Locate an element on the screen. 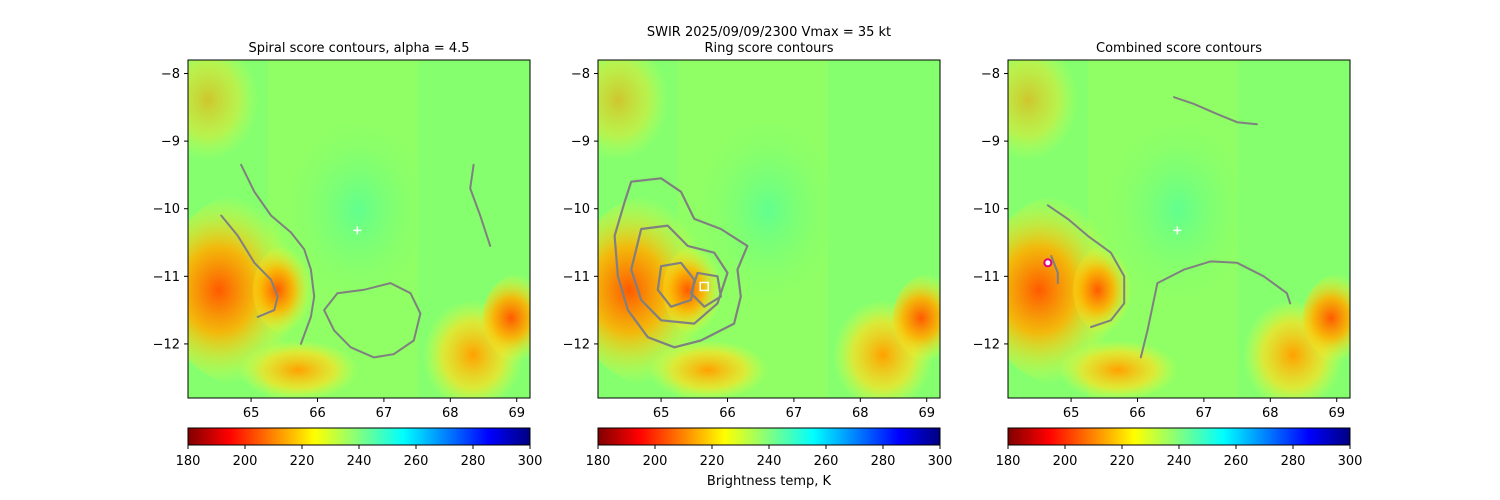  figure-suptitle: SWIR 2025/09/09/2300 Vmax = 35 kt is located at coordinates (769, 32).